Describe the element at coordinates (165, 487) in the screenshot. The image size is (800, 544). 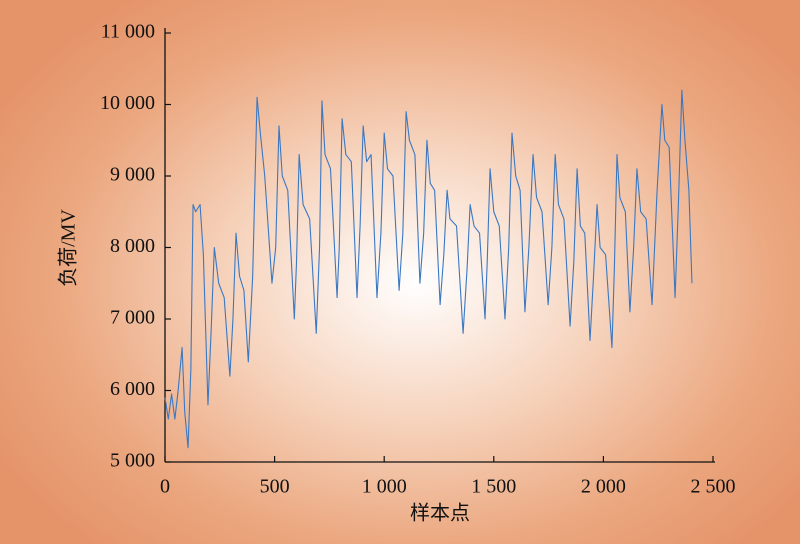
I see `x-tick-label: 0` at that location.